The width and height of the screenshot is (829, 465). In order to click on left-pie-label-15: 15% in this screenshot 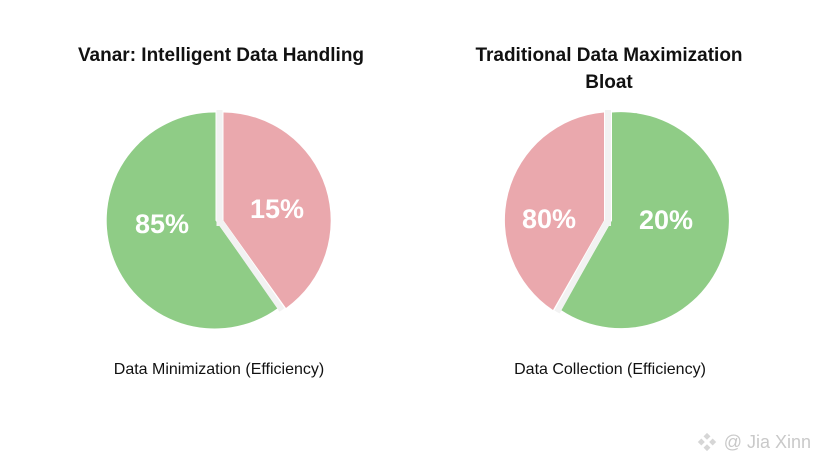, I will do `click(277, 209)`.